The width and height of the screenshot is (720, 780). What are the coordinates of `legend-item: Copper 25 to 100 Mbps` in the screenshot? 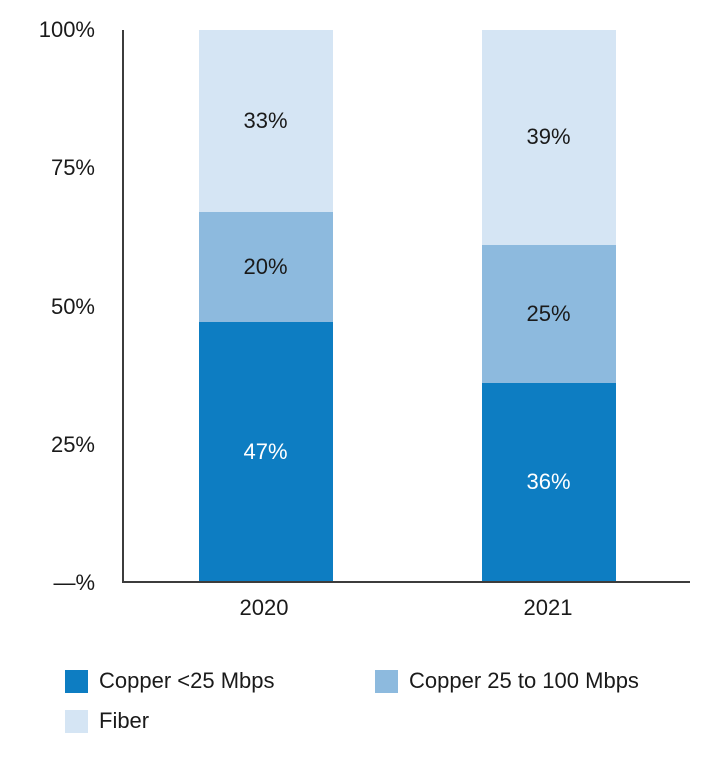 It's located at (507, 681).